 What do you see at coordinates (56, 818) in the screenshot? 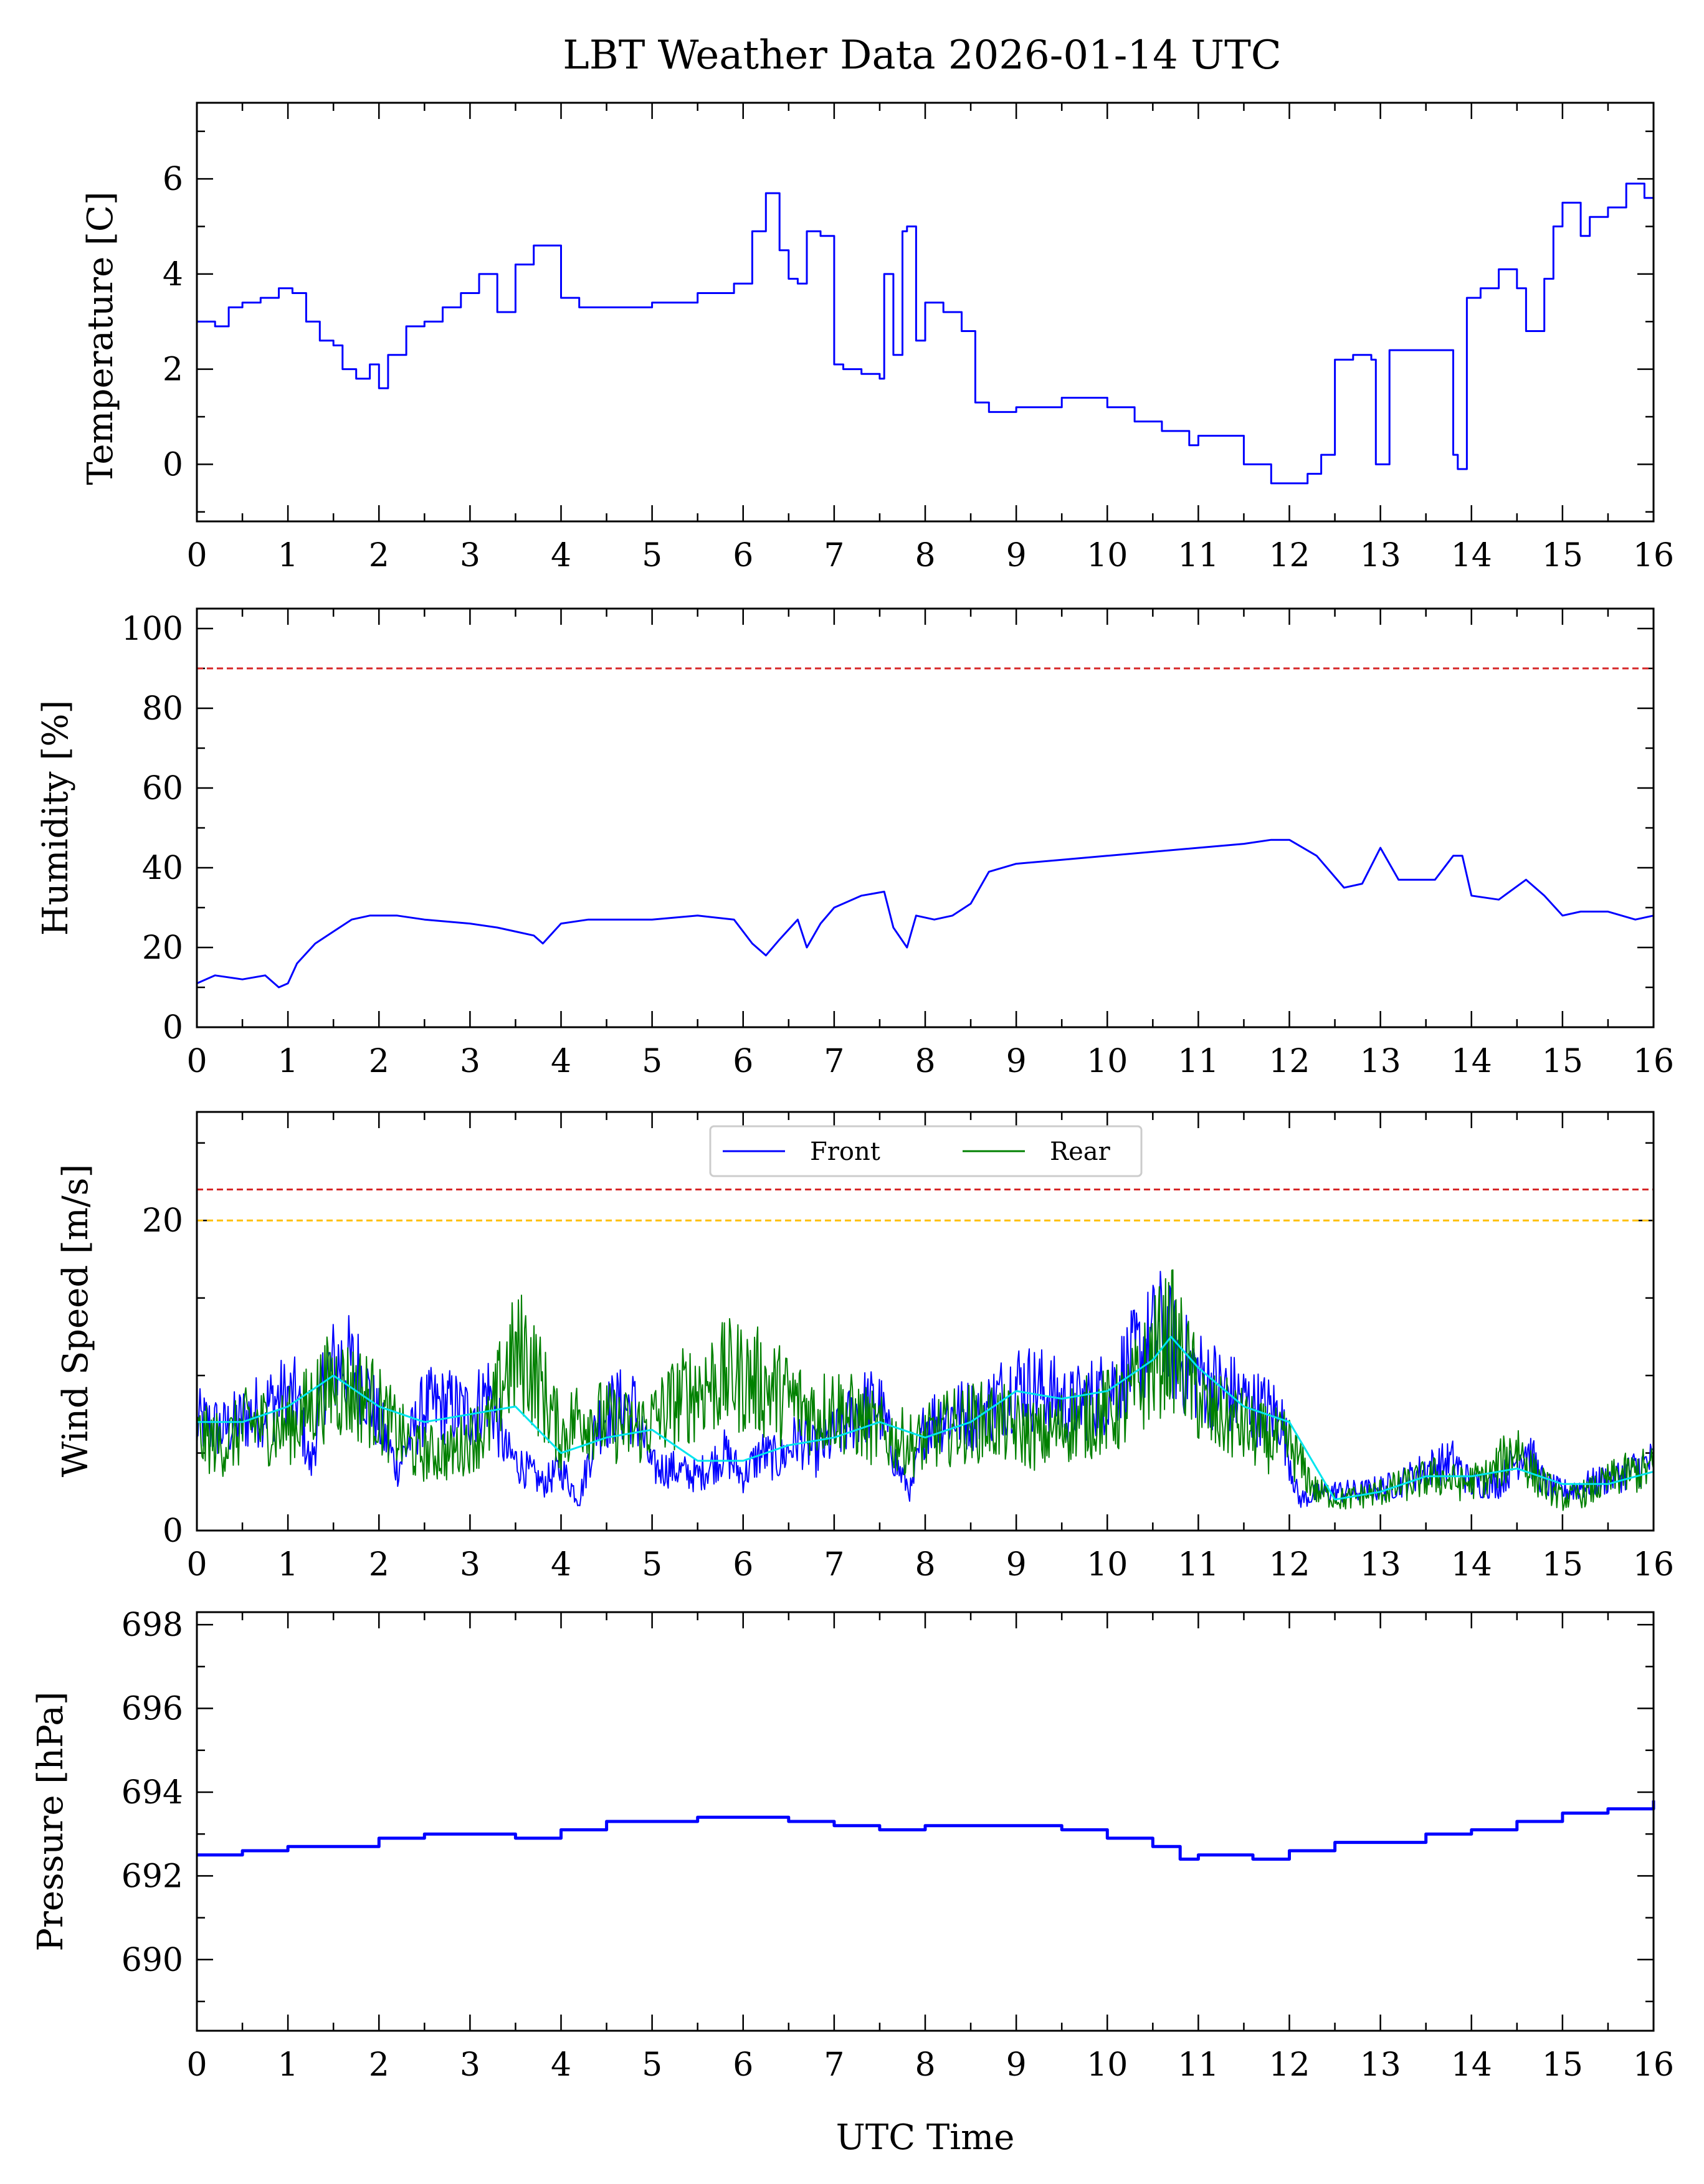
I see `humidity-axis-label: Humidity [%]` at bounding box center [56, 818].